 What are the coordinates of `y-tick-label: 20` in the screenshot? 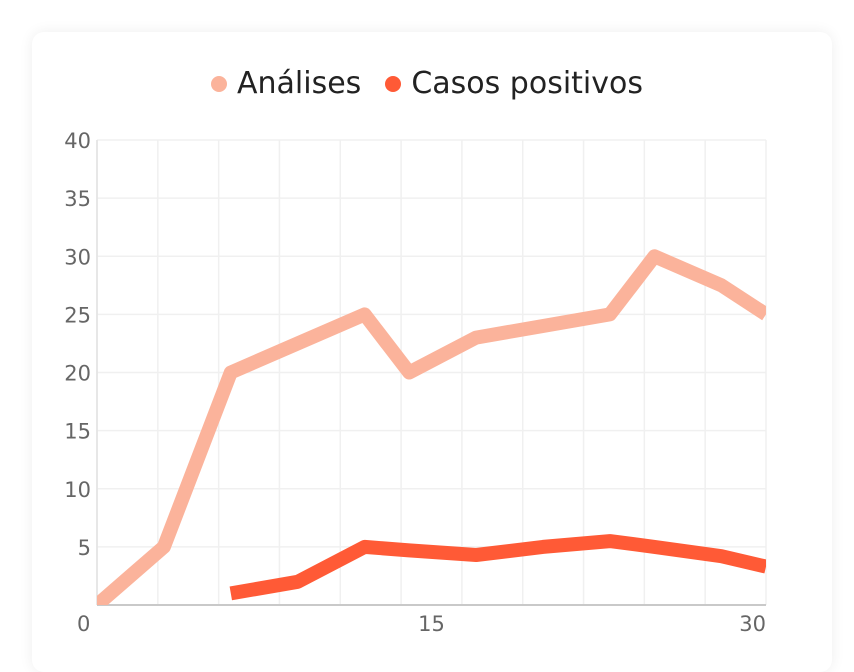 It's located at (77, 374).